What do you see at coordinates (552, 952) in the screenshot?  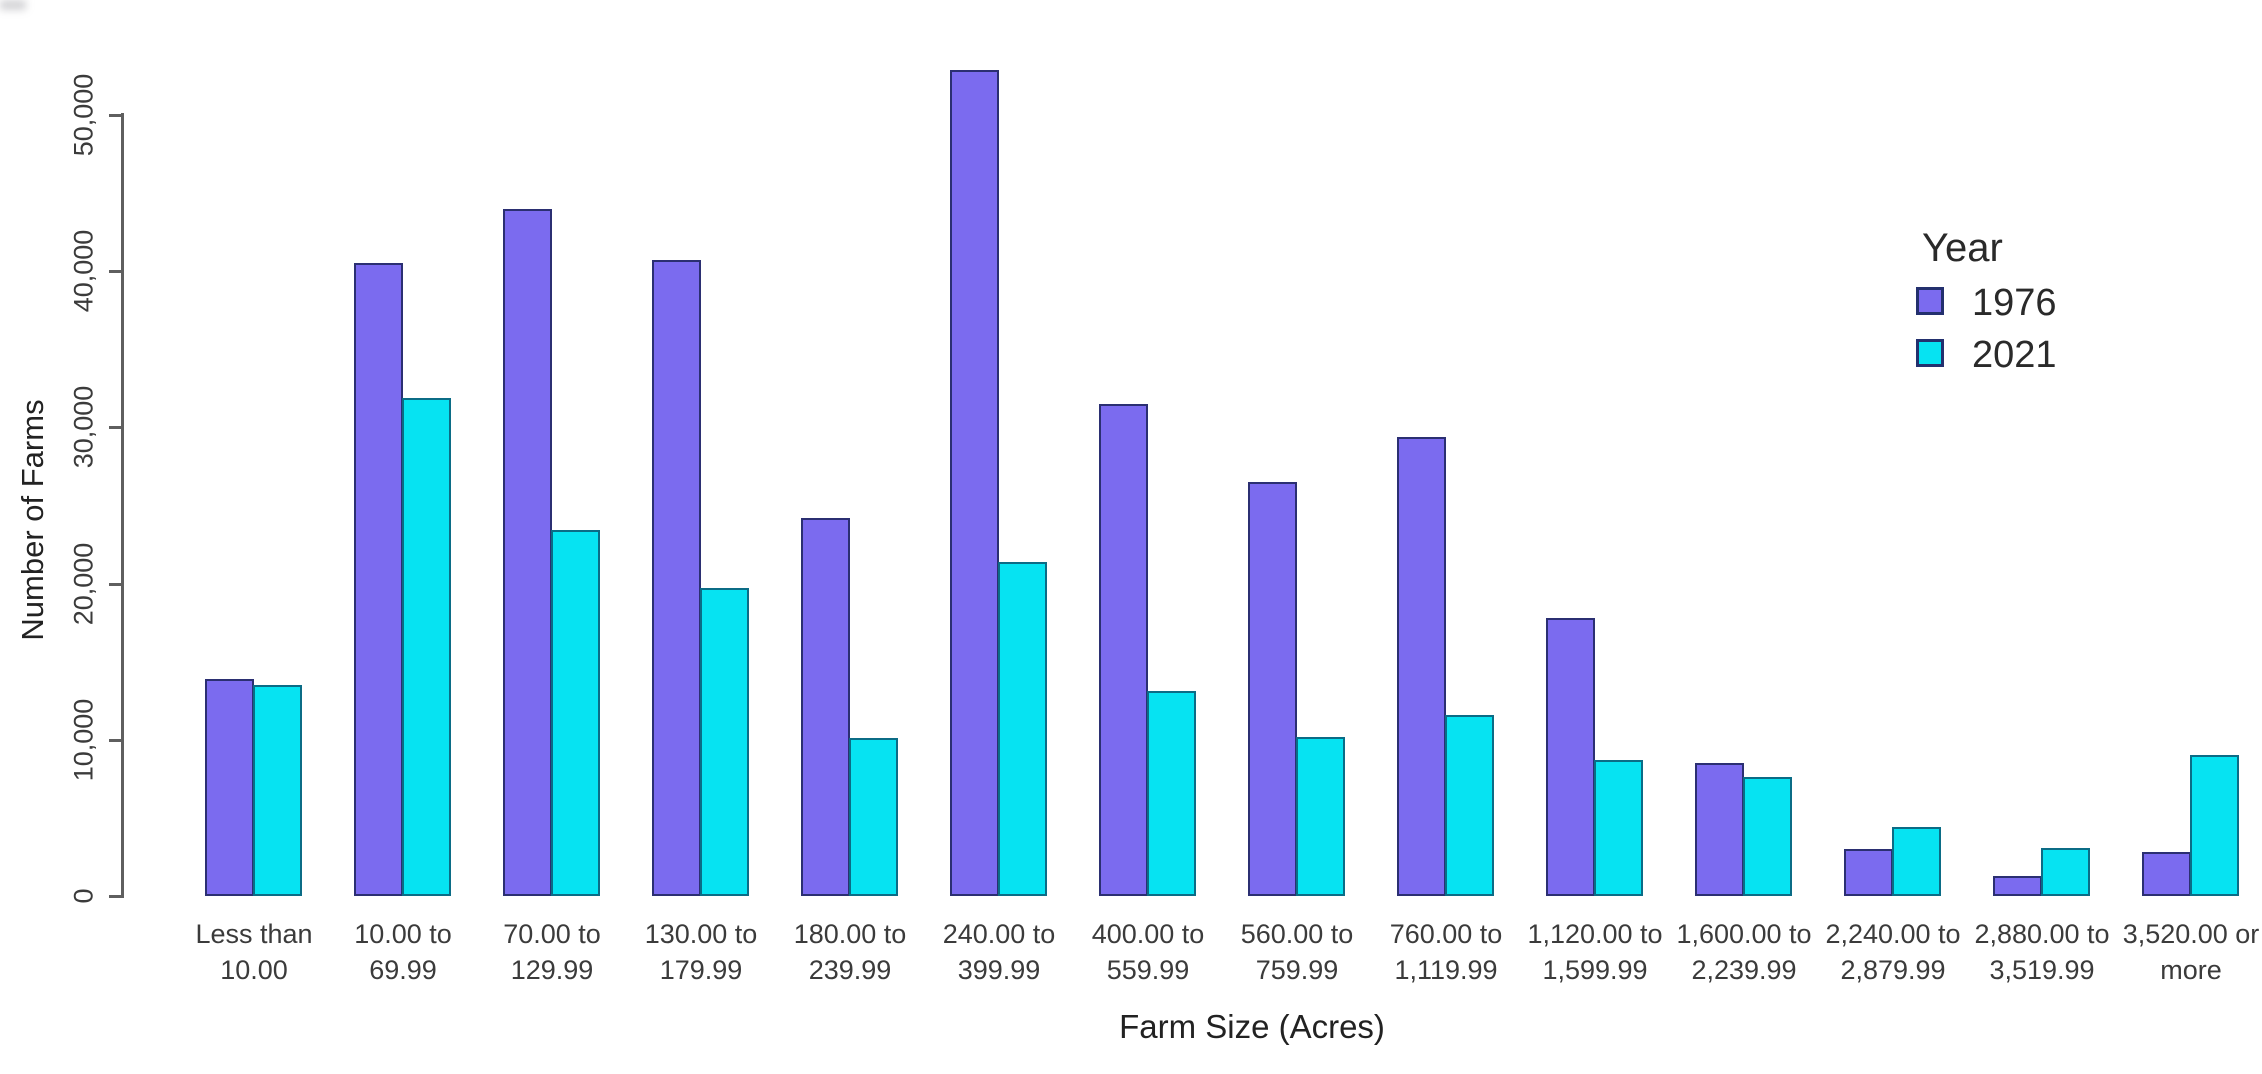 I see `x-category-label: 70.00 to 129.99` at bounding box center [552, 952].